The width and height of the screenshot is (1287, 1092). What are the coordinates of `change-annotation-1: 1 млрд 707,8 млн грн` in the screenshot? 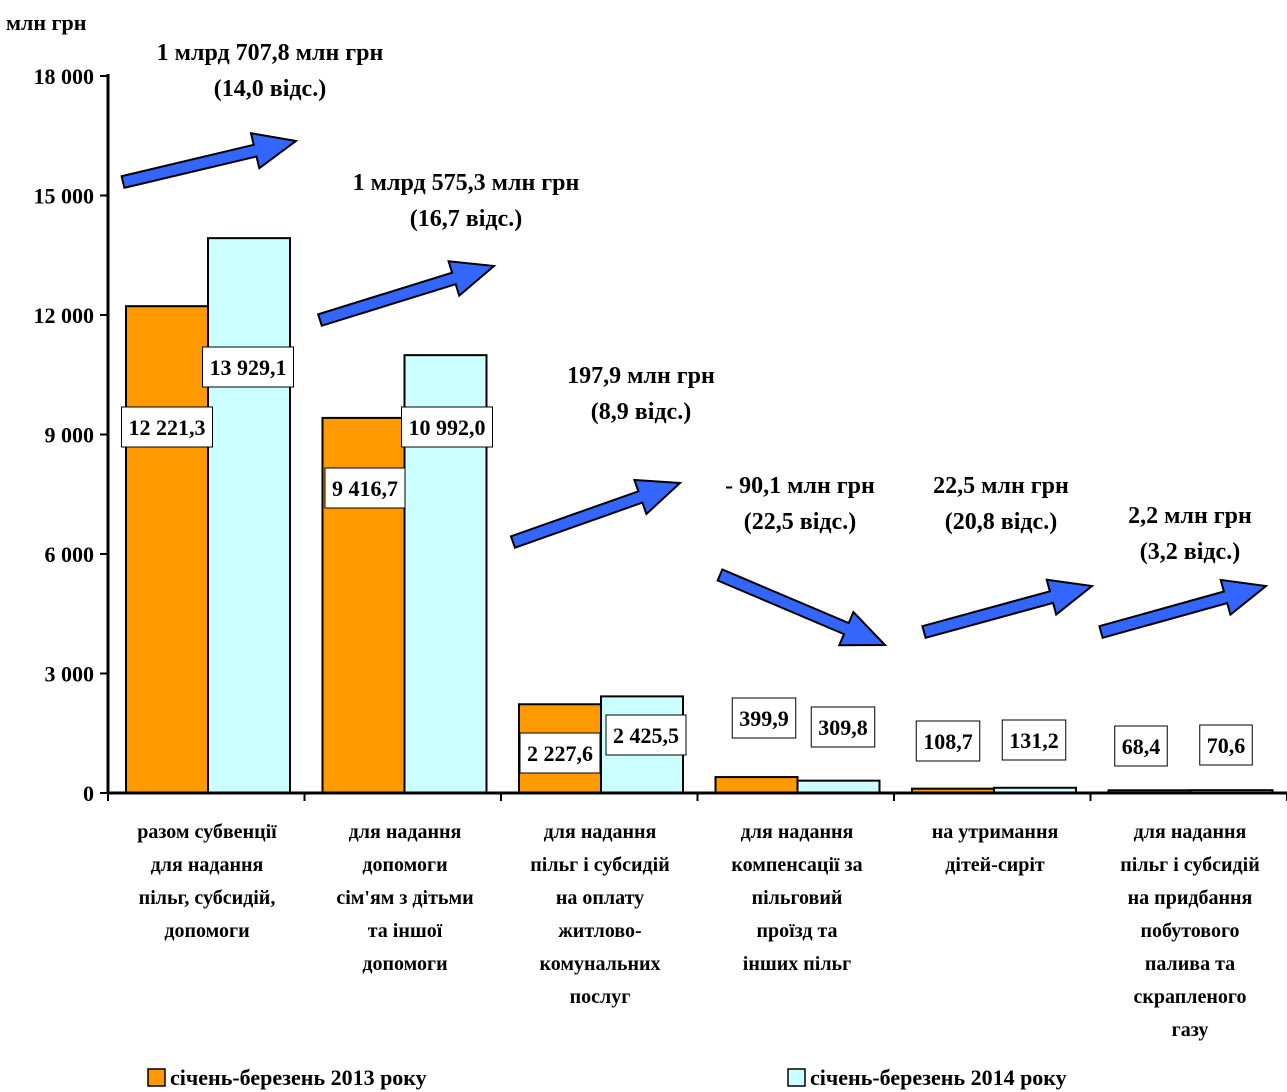 It's located at (270, 53).